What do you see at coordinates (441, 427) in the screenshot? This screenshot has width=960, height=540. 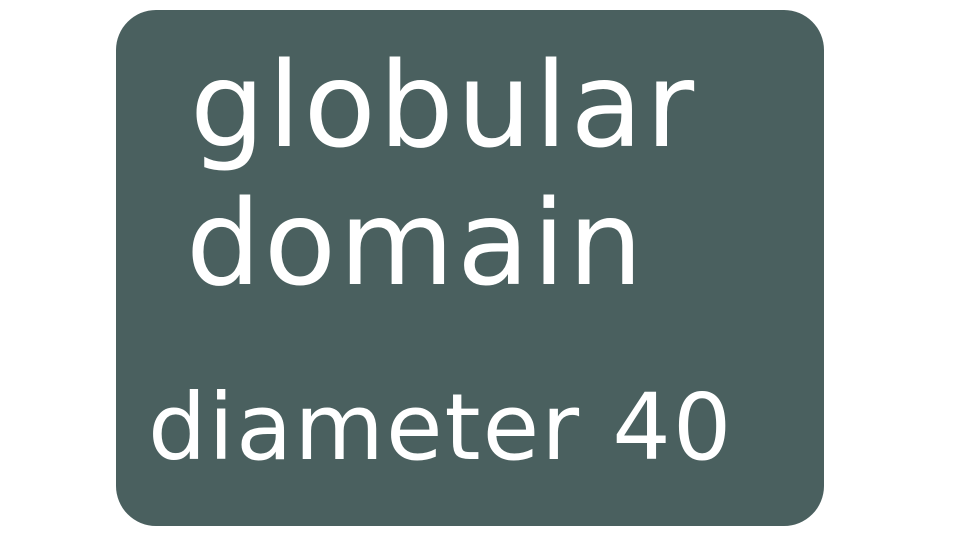 I see `label-line-diameter: diameter 40` at bounding box center [441, 427].